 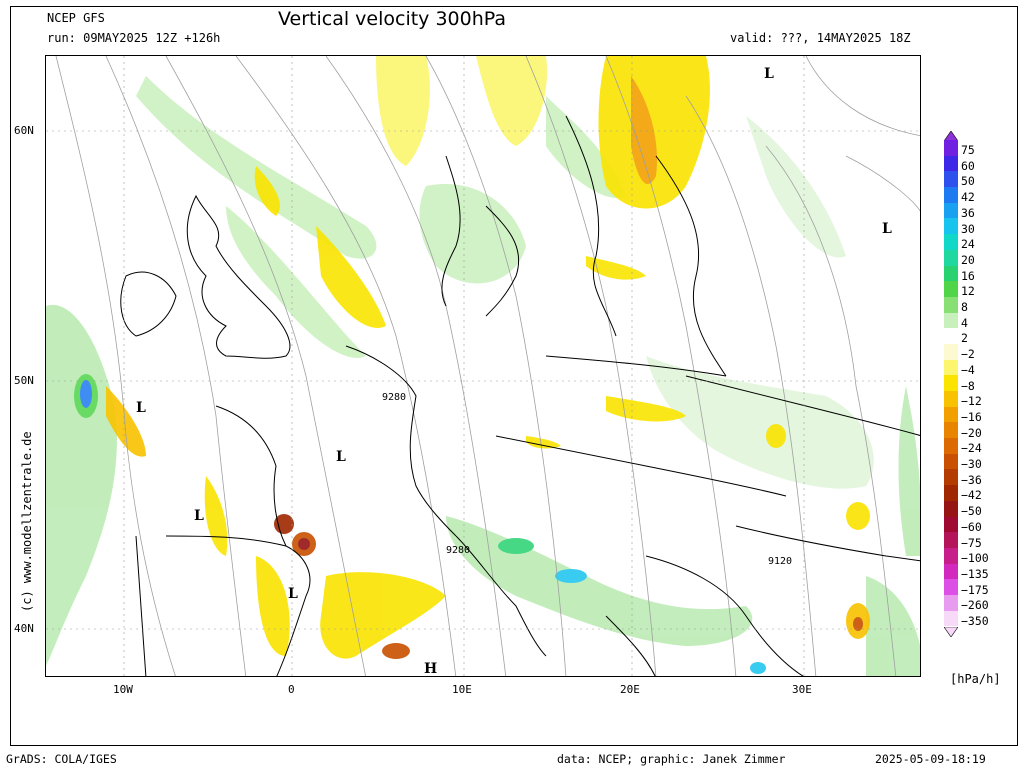 I want to click on unit-label: [hPa/h], so click(x=975, y=679).